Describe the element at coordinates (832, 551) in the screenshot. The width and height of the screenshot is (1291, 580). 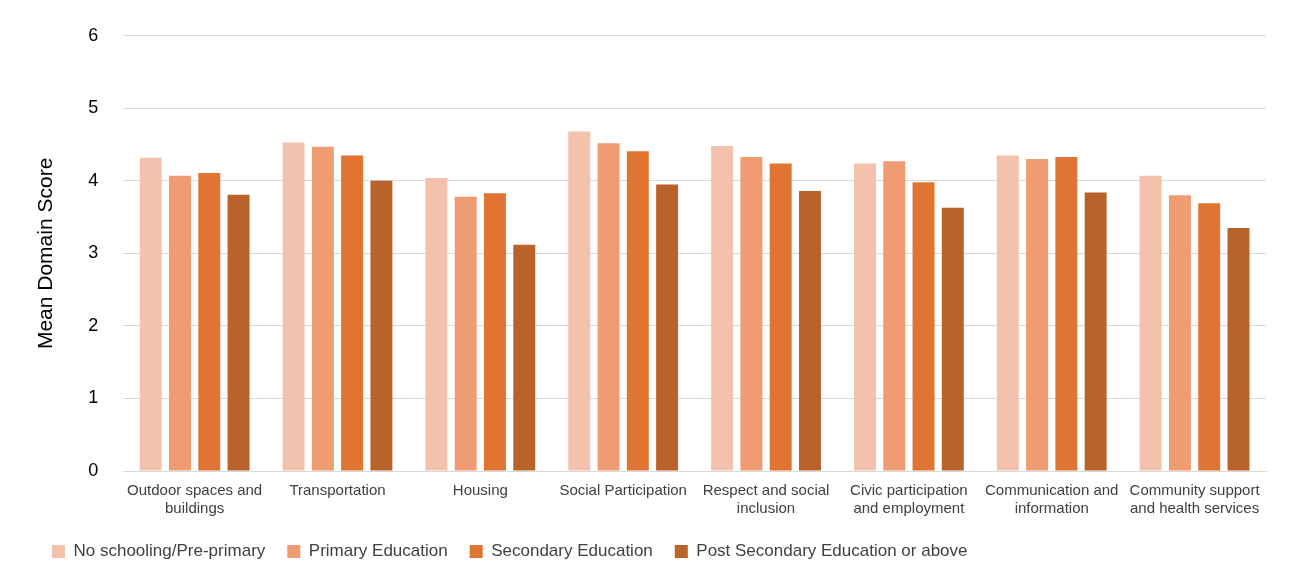
I see `legend-label: Post Secondary Education or above` at that location.